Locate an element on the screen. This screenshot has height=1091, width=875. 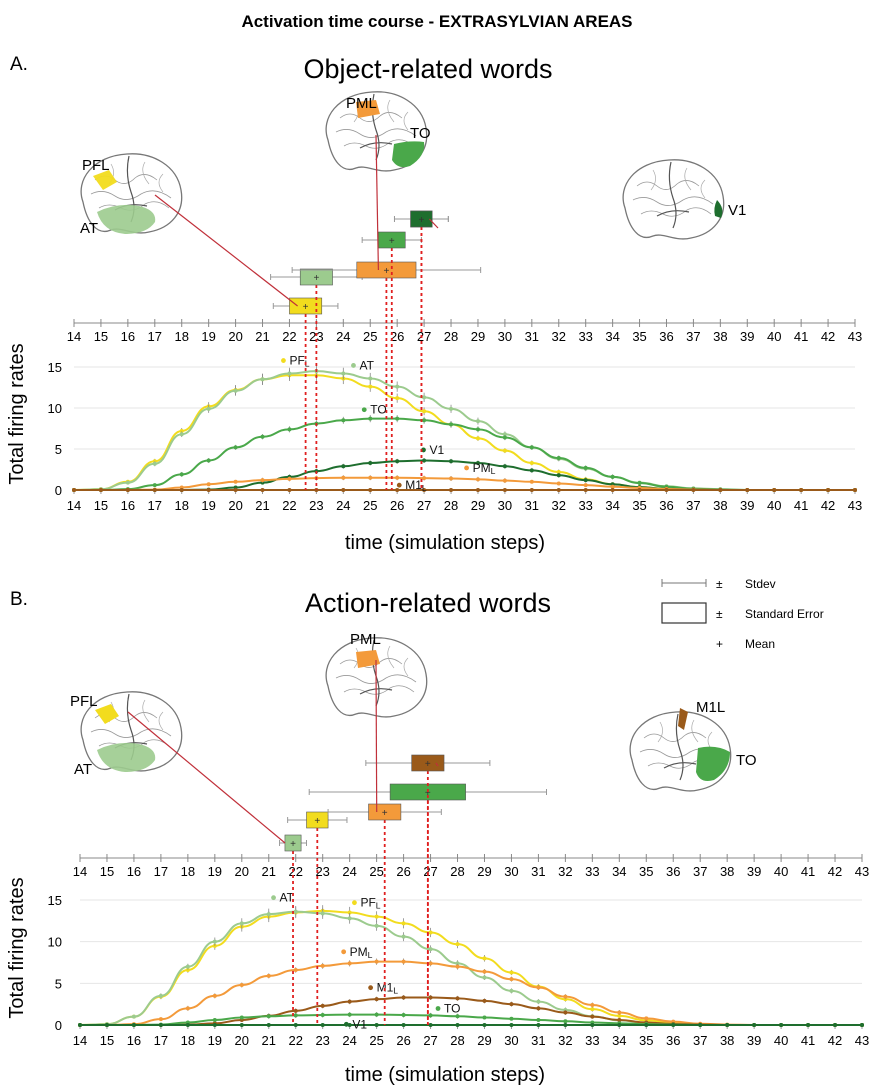
x-tick-label: 22 is located at coordinates (295, 1040).